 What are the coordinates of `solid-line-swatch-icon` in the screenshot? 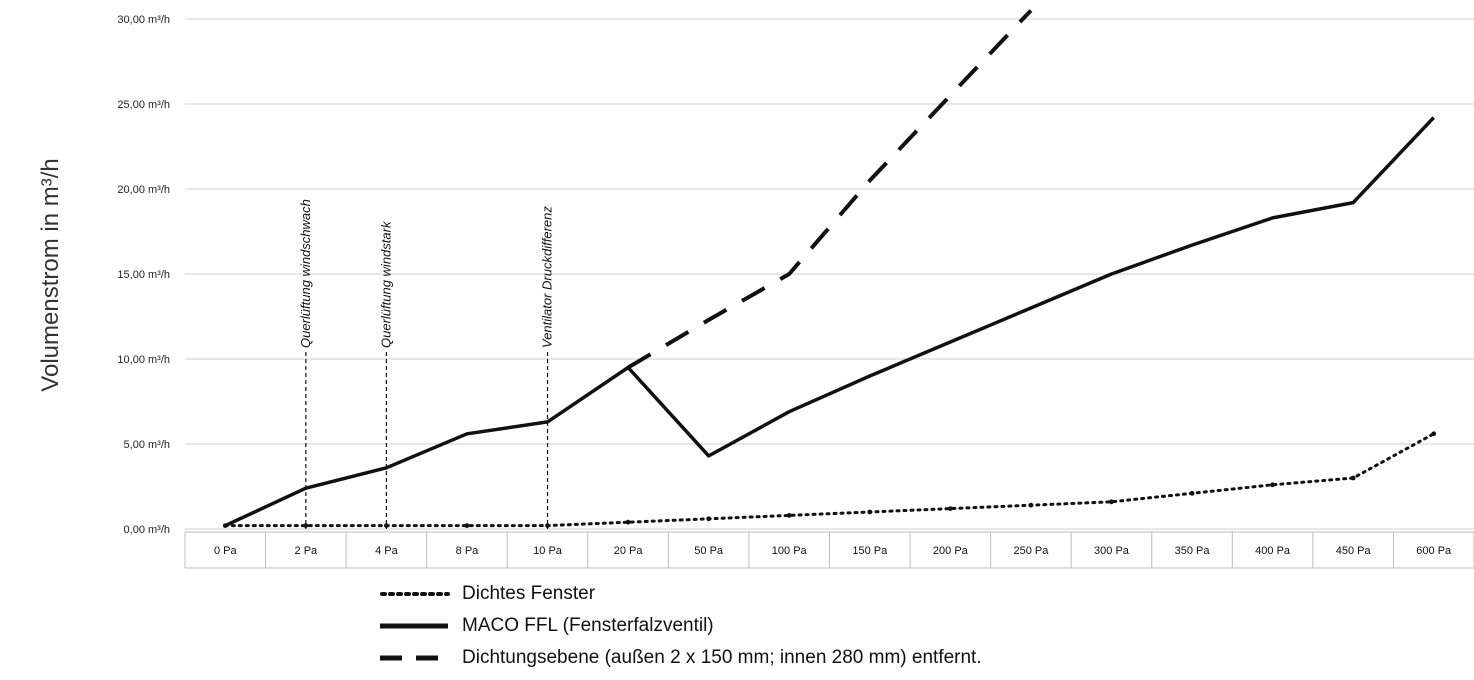 It's located at (414, 626).